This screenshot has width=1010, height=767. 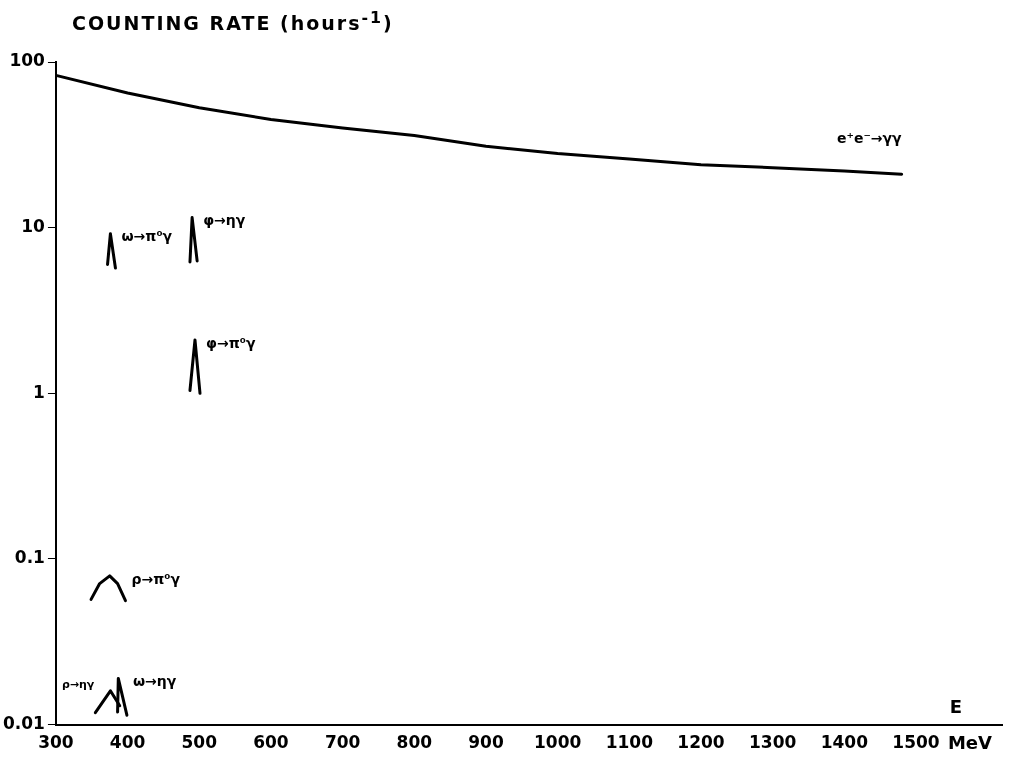 I want to click on x-tick-label: 1400, so click(x=844, y=742).